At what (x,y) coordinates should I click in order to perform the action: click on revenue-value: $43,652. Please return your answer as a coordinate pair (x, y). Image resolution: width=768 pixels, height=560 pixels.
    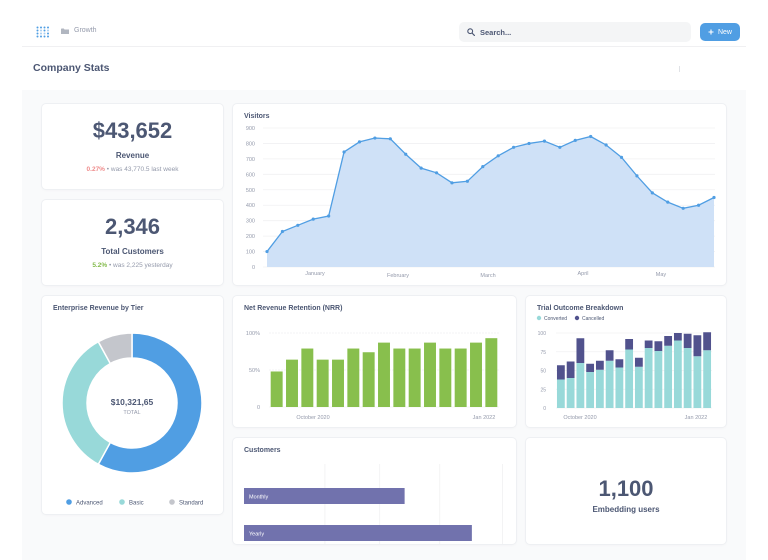
    Looking at the image, I should click on (132, 130).